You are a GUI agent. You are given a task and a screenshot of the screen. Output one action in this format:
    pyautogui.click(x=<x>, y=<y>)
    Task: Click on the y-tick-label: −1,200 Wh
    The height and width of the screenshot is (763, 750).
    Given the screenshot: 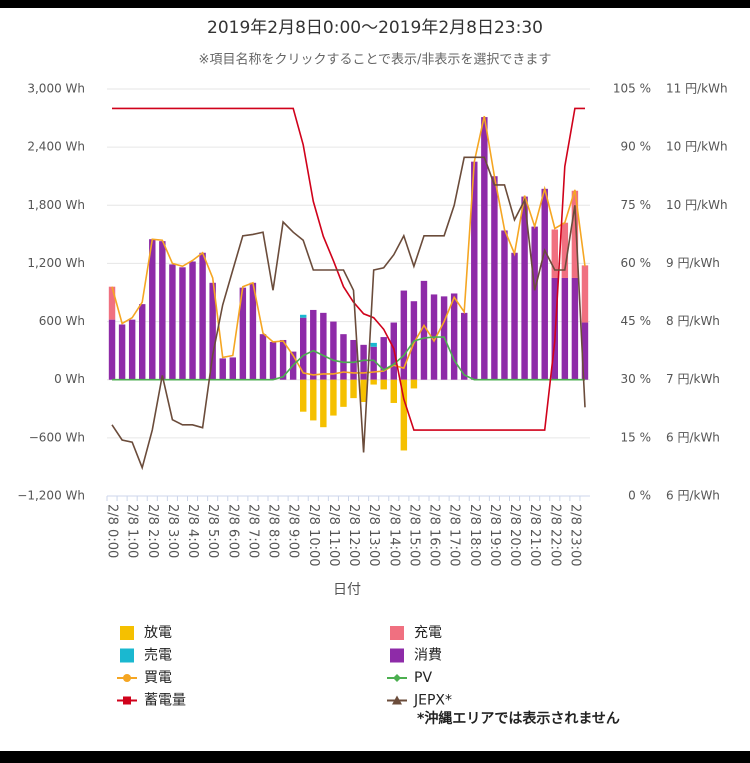 What is the action you would take?
    pyautogui.click(x=51, y=496)
    